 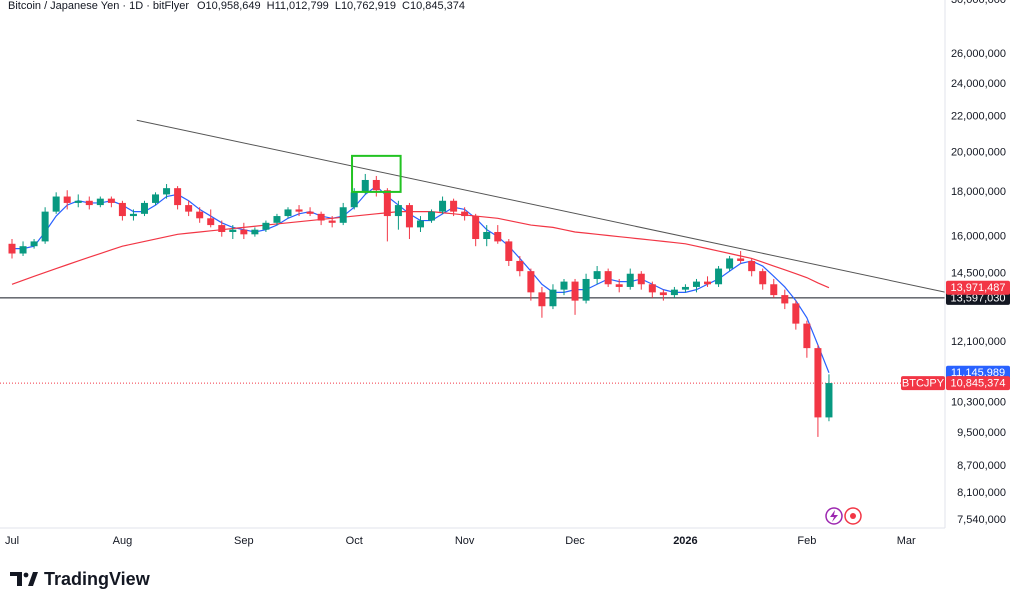 I want to click on chart-icons, so click(x=843, y=516).